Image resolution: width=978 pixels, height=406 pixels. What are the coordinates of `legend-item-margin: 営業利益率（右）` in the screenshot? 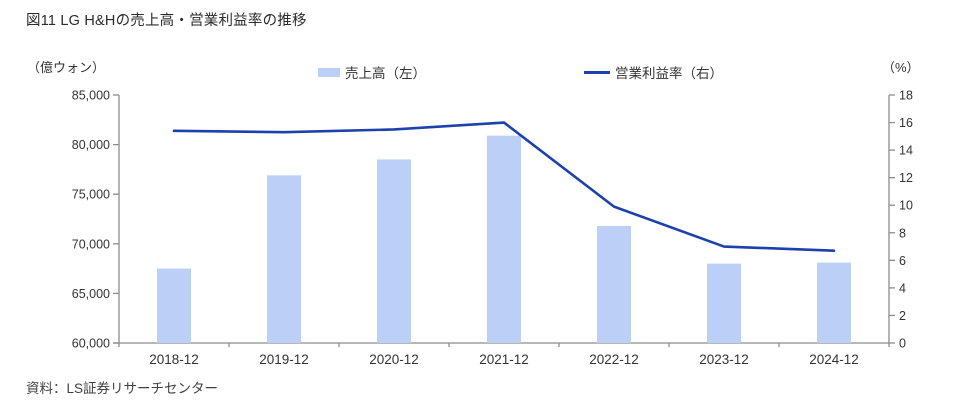 It's located at (653, 72).